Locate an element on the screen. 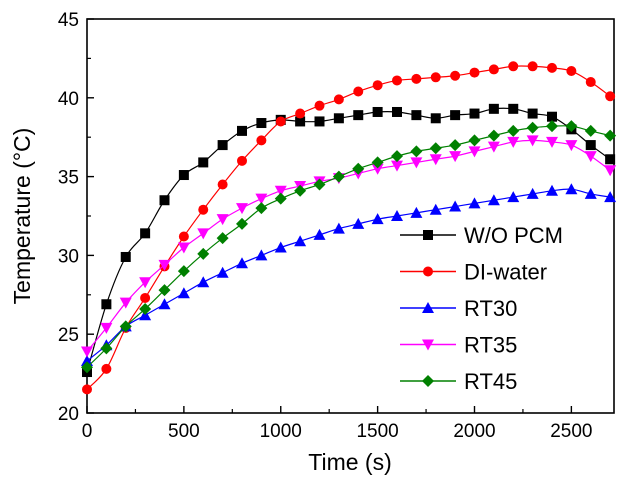 This screenshot has width=619, height=482. x-tick-label: 2500 is located at coordinates (571, 431).